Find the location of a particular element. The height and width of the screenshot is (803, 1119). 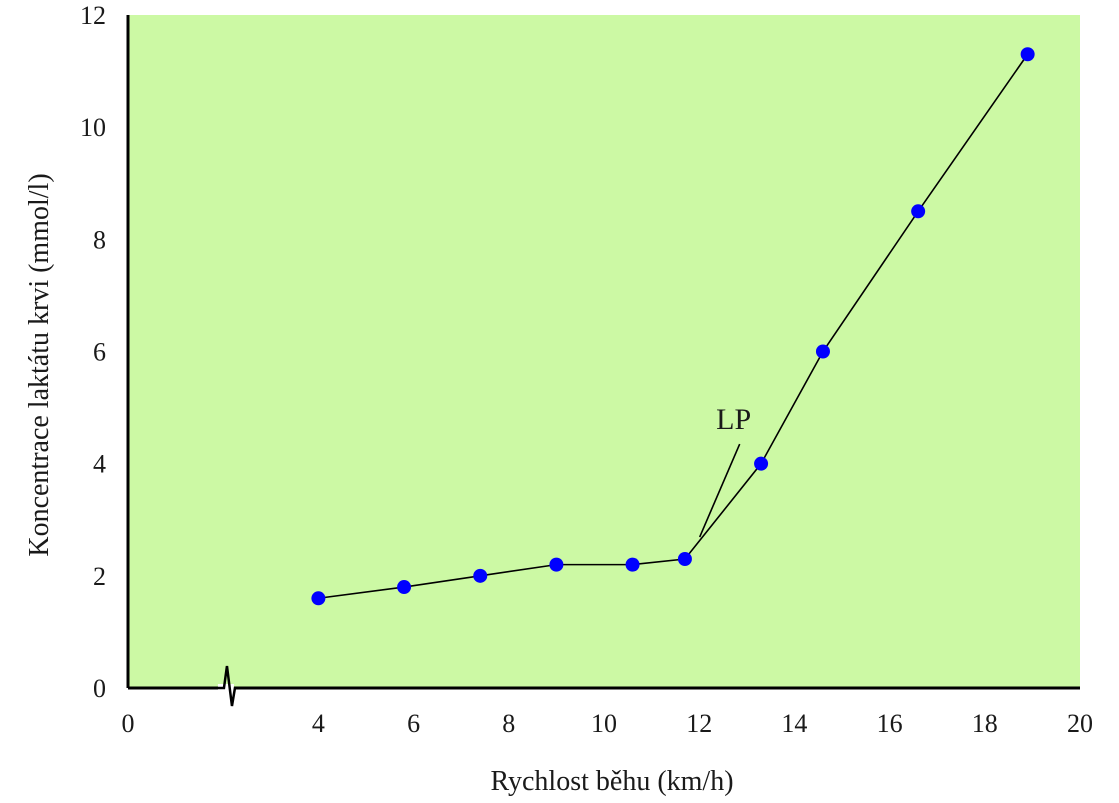

x-tick-label: 8 is located at coordinates (508, 723).